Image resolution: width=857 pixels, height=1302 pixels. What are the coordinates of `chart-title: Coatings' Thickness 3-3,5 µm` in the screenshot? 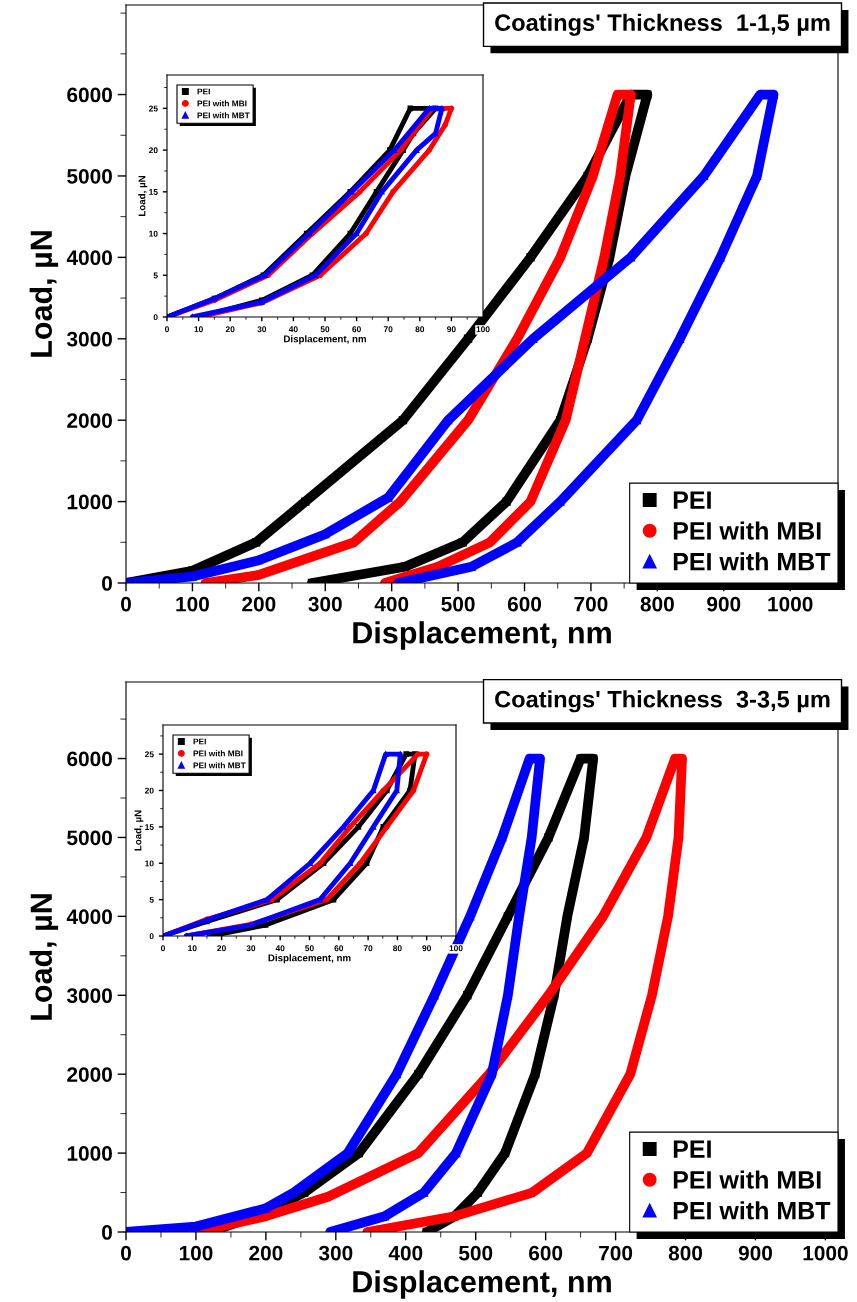 It's located at (662, 701).